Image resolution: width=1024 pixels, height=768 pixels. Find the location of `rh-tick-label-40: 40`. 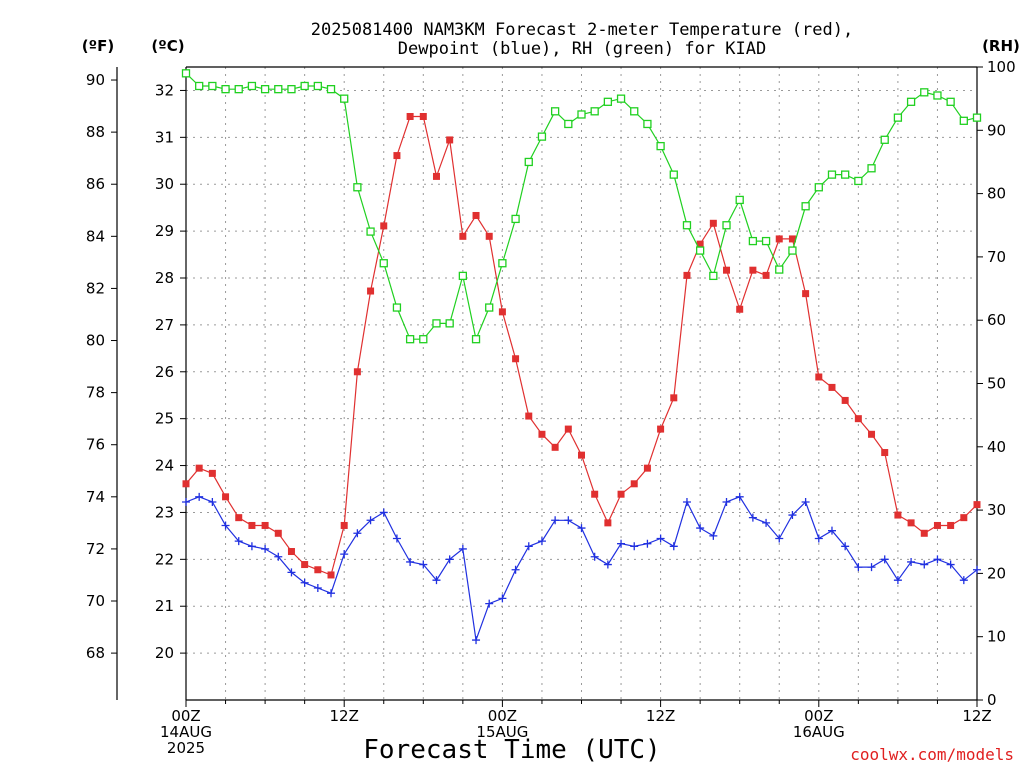

rh-tick-label-40: 40 is located at coordinates (996, 447).